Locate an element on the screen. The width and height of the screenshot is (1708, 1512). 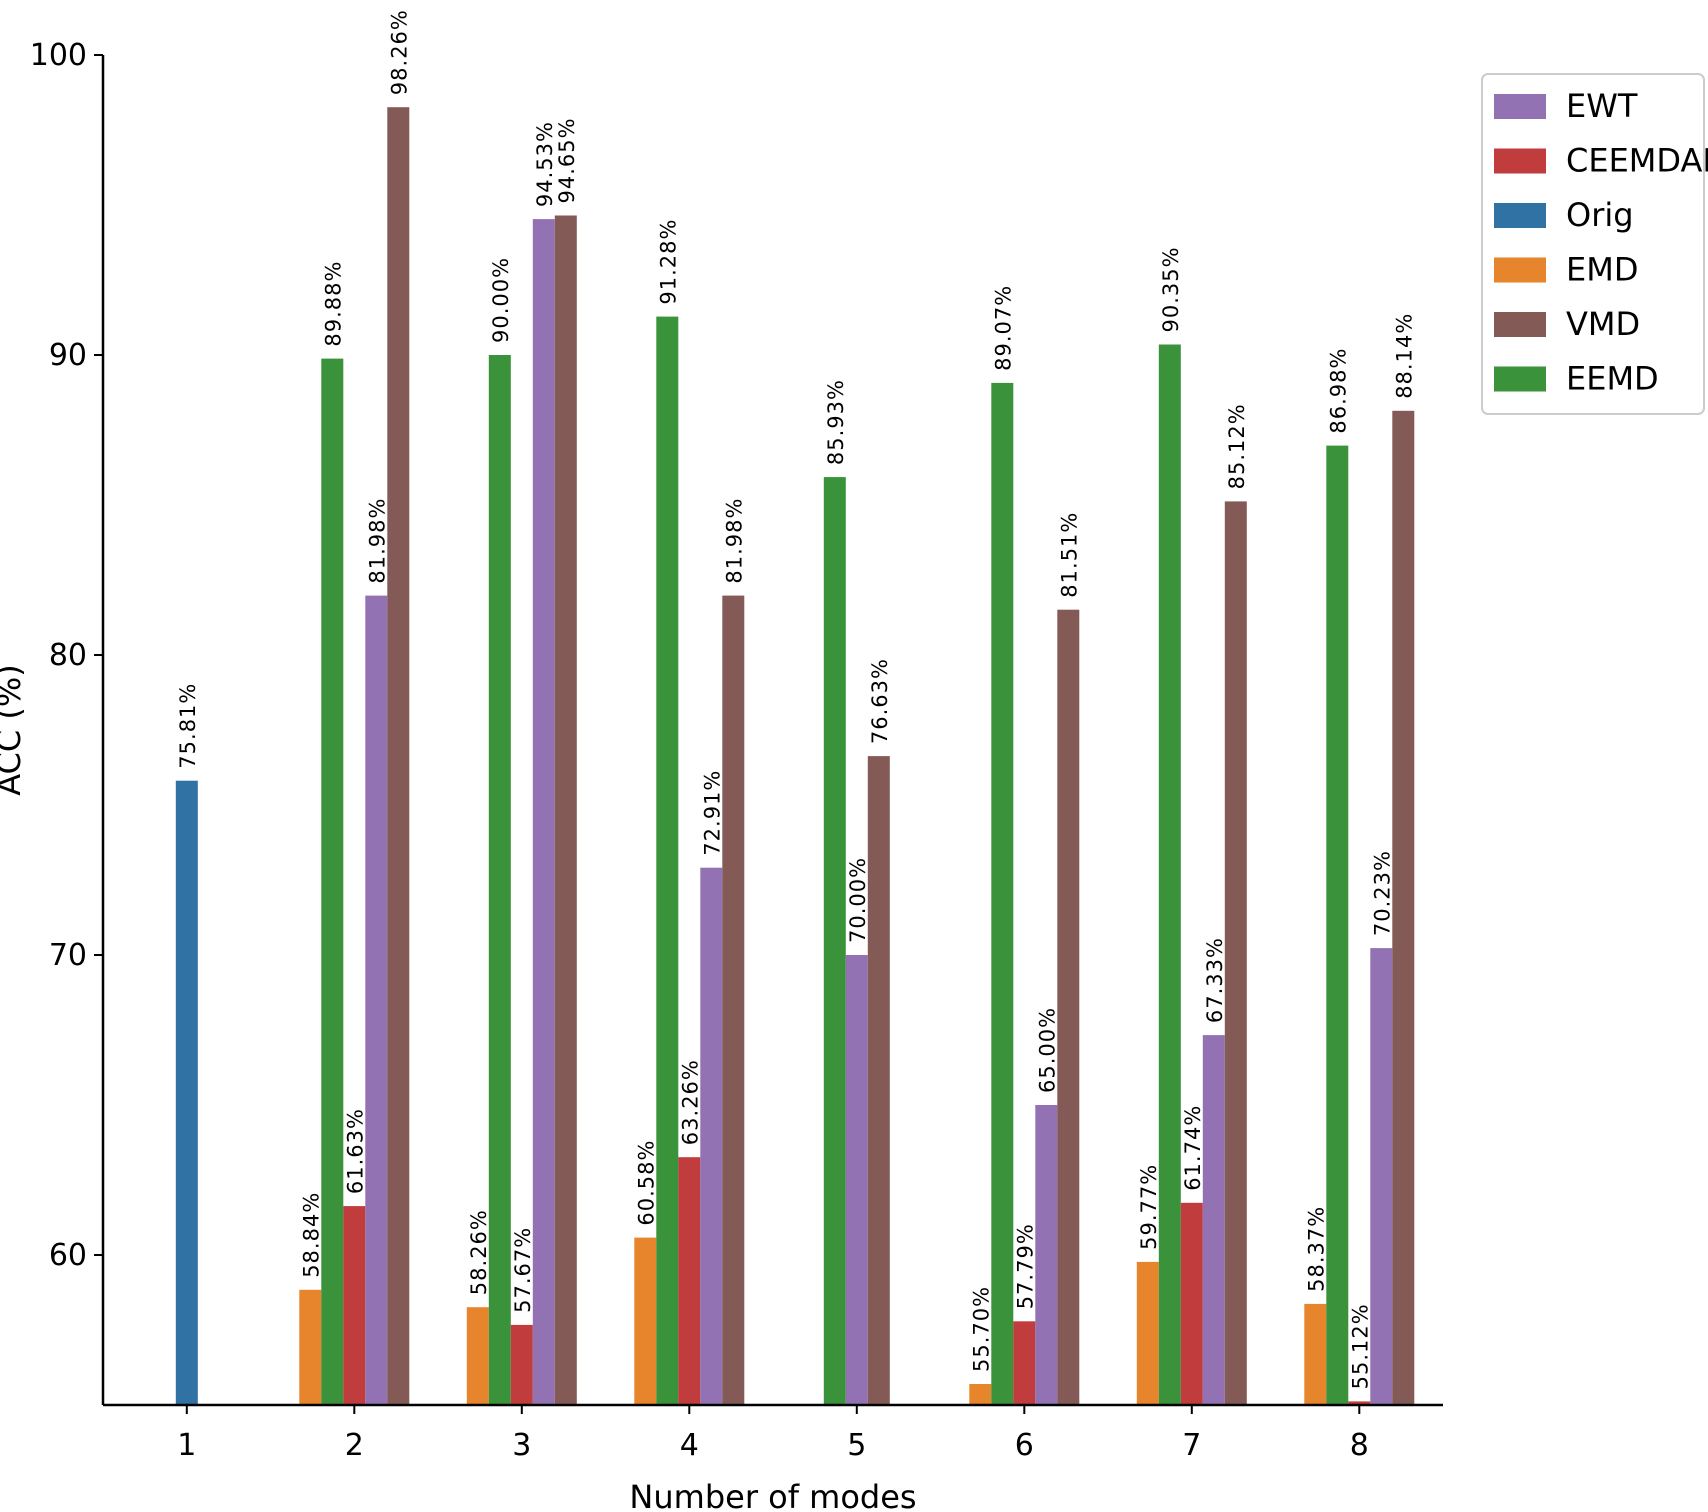
y-tick-label-60: 60 is located at coordinates (68, 1255).